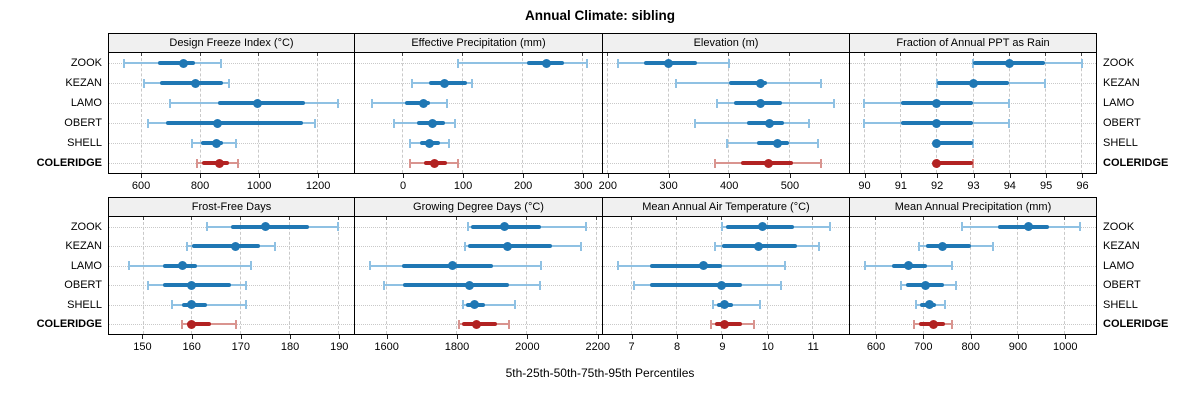 This screenshot has height=400, width=1200. I want to click on site-label-right-obert: OBERT, so click(1122, 285).